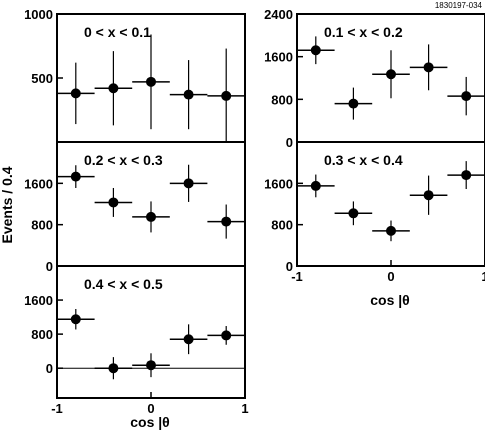 The image size is (485, 438). I want to click on x-axis-label-left: cos |θ, so click(150, 422).